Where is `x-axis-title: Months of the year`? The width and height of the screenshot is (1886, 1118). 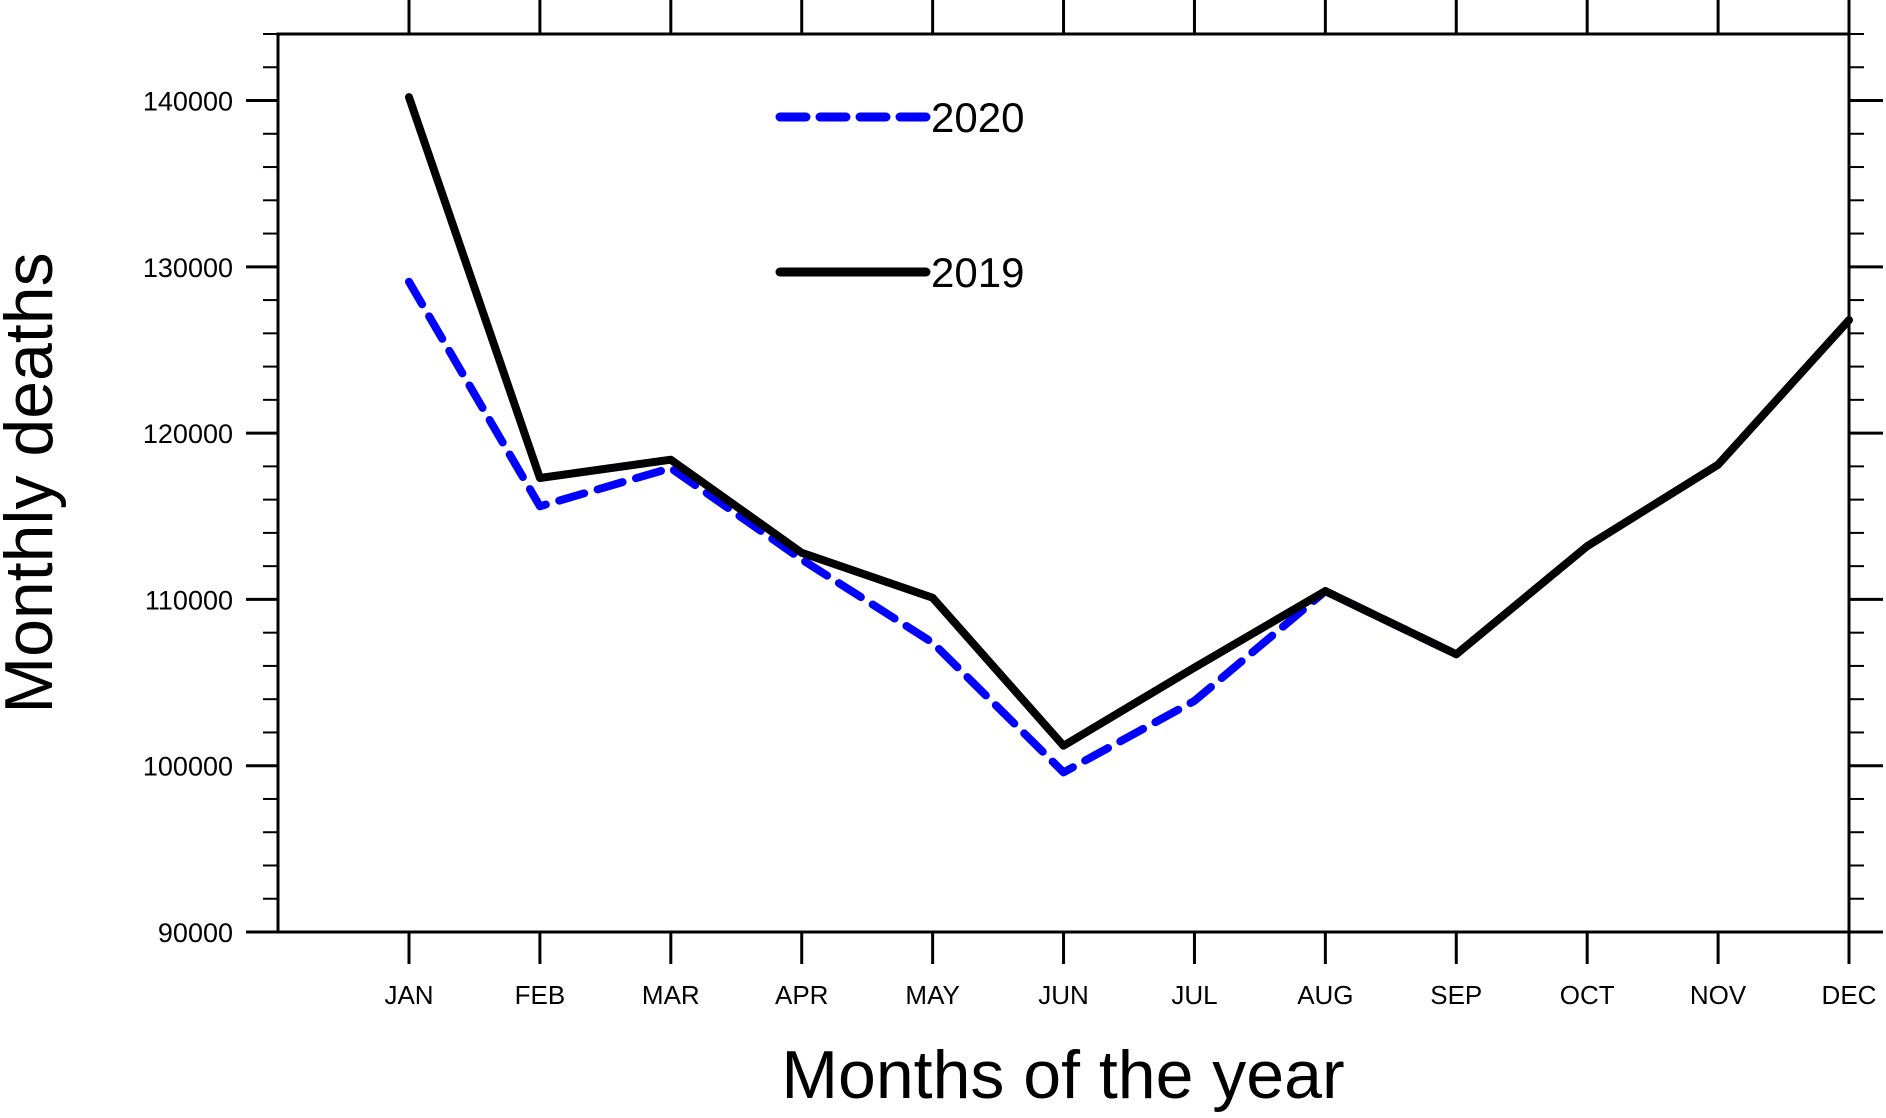 x-axis-title: Months of the year is located at coordinates (1062, 1075).